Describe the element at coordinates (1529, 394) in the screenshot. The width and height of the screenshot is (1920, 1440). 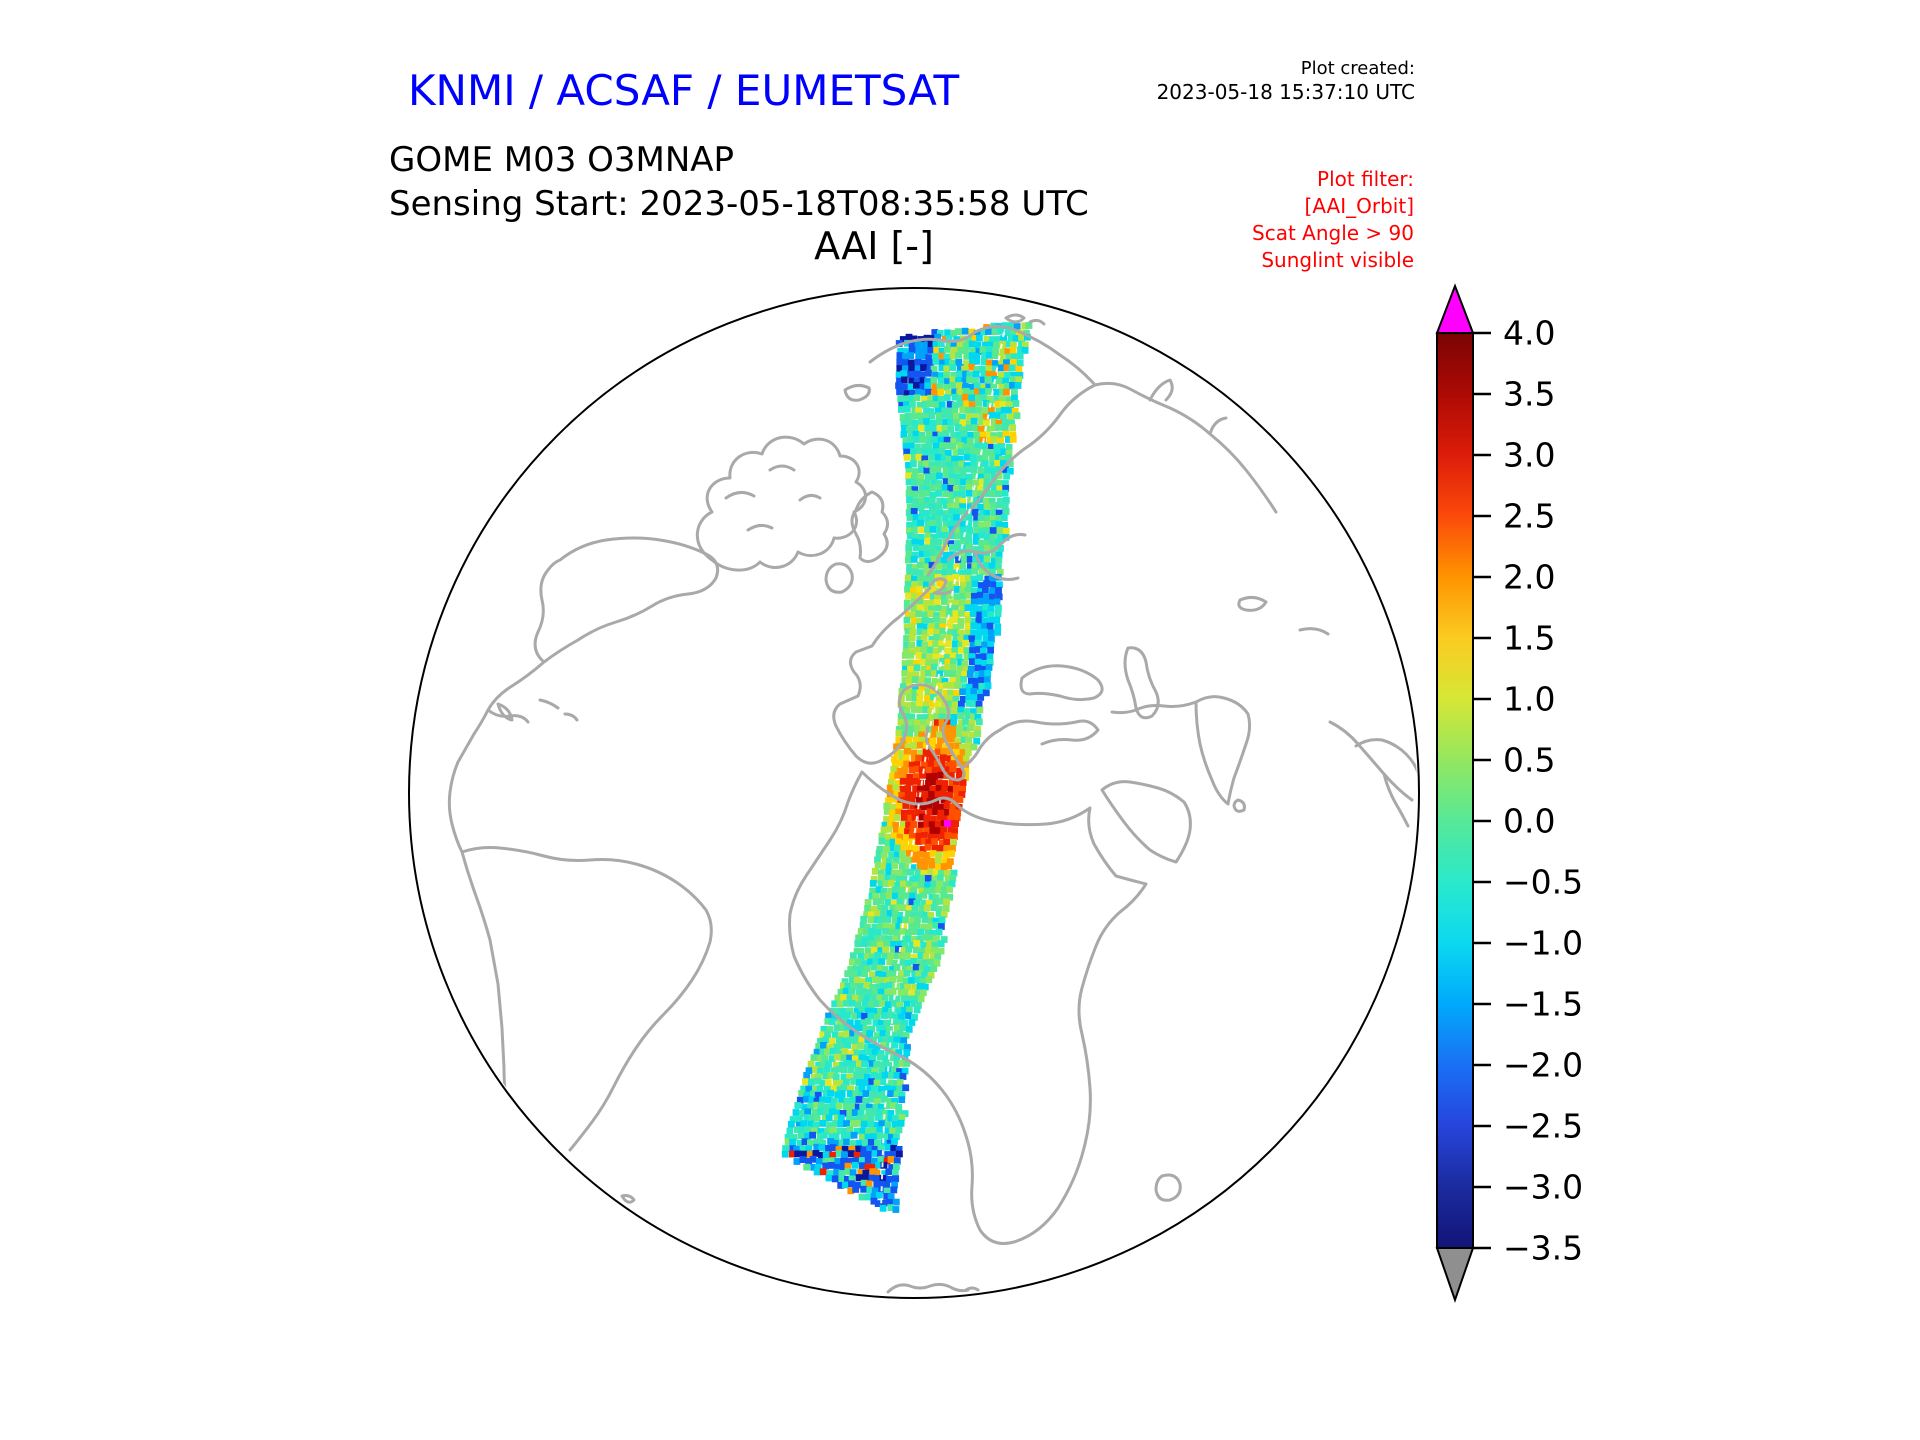
I see `colorbar-tick-label: 3.5` at that location.